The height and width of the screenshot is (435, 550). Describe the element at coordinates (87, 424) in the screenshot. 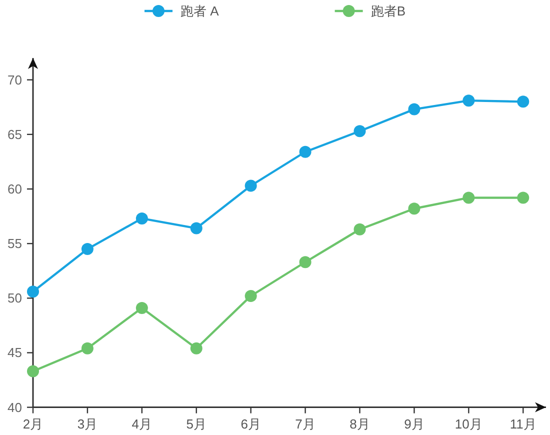

I see `x-tick-label: 3月` at that location.